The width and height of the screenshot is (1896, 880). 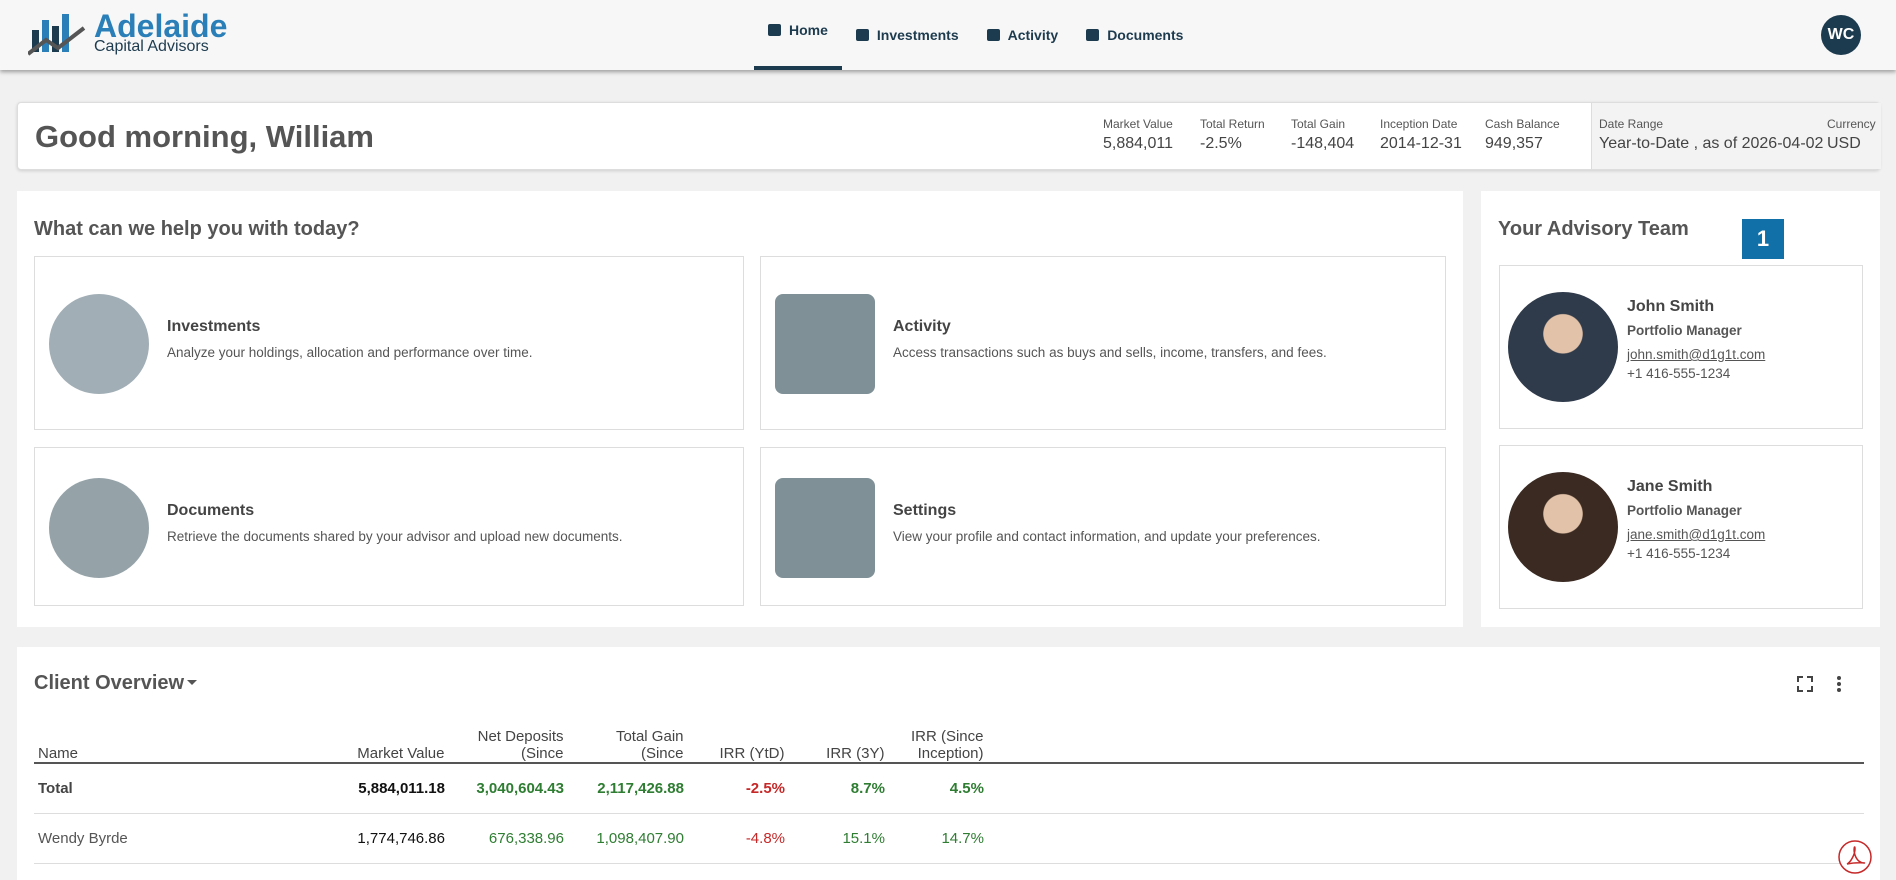 I want to click on nav-item: Activity, so click(x=1023, y=35).